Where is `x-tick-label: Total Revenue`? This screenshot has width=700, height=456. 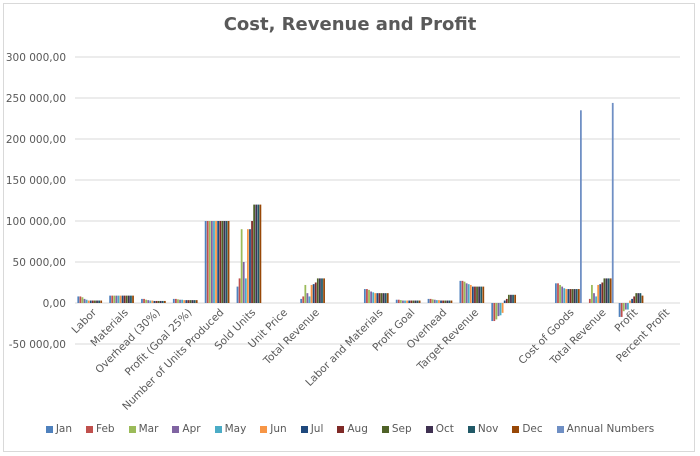 x-tick-label: Total Revenue is located at coordinates (291, 337).